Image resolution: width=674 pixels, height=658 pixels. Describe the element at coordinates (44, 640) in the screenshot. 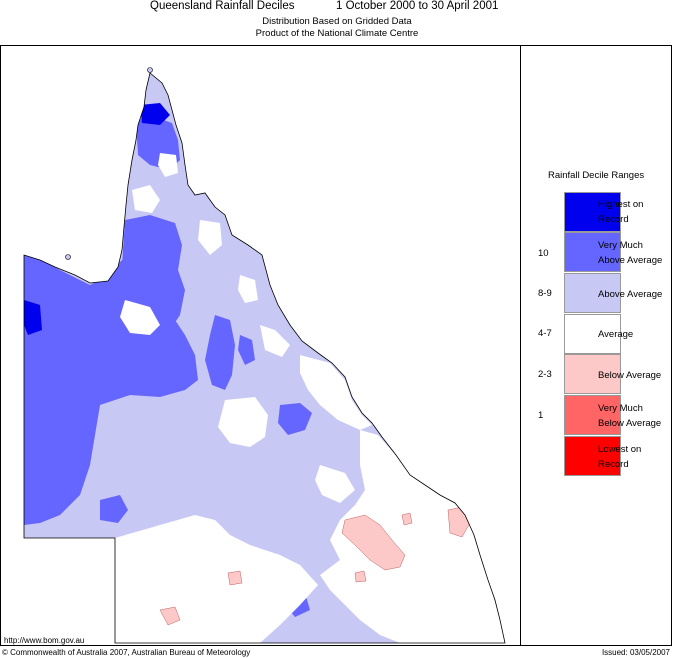

I see `bom-url-link: http://www.bom.gov.au` at that location.